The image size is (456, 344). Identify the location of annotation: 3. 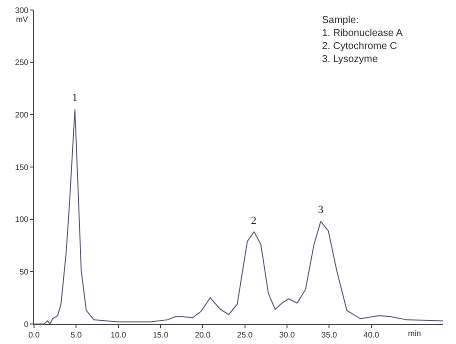
(321, 210).